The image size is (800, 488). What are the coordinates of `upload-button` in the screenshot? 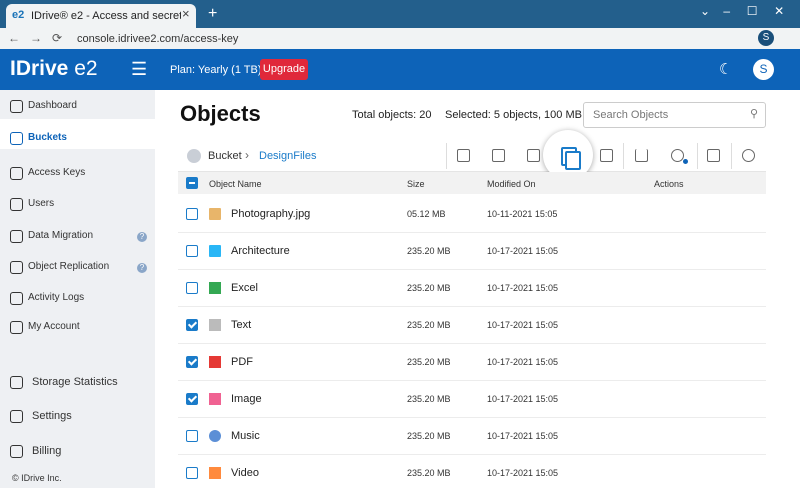 It's located at (498, 155).